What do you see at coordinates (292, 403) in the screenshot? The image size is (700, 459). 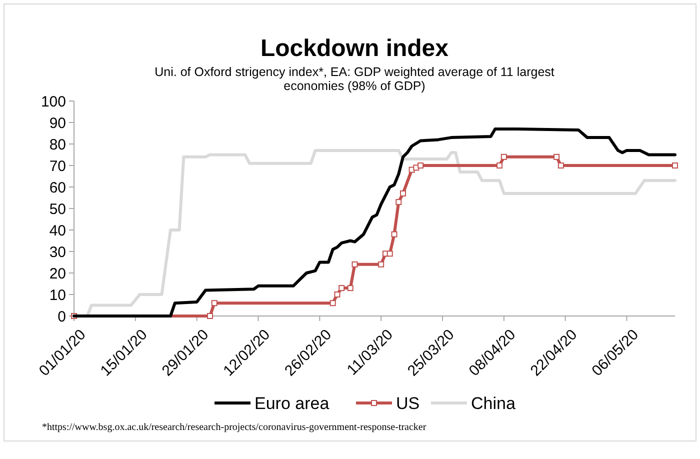 I see `legend-label: Euro area` at bounding box center [292, 403].